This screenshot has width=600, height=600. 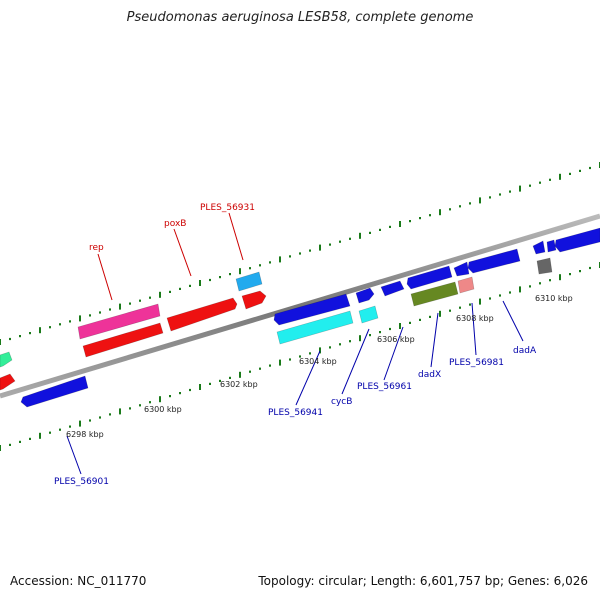 What do you see at coordinates (554, 298) in the screenshot?
I see `scale-label-6310: 6310 kbp` at bounding box center [554, 298].